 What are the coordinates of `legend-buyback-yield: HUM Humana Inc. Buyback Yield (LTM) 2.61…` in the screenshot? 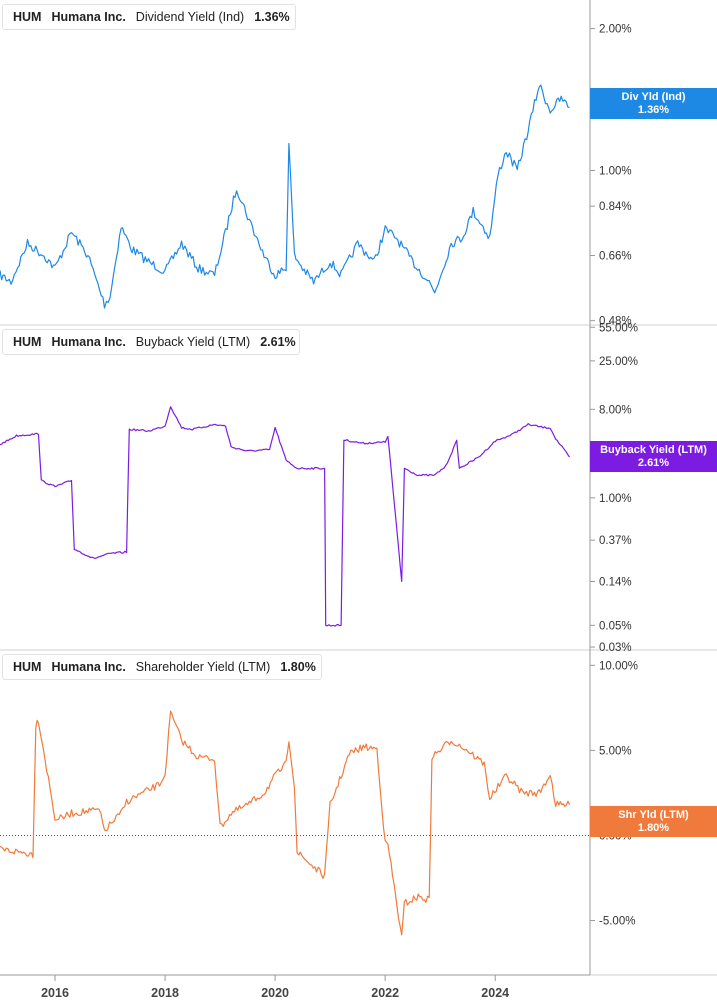 It's located at (151, 342).